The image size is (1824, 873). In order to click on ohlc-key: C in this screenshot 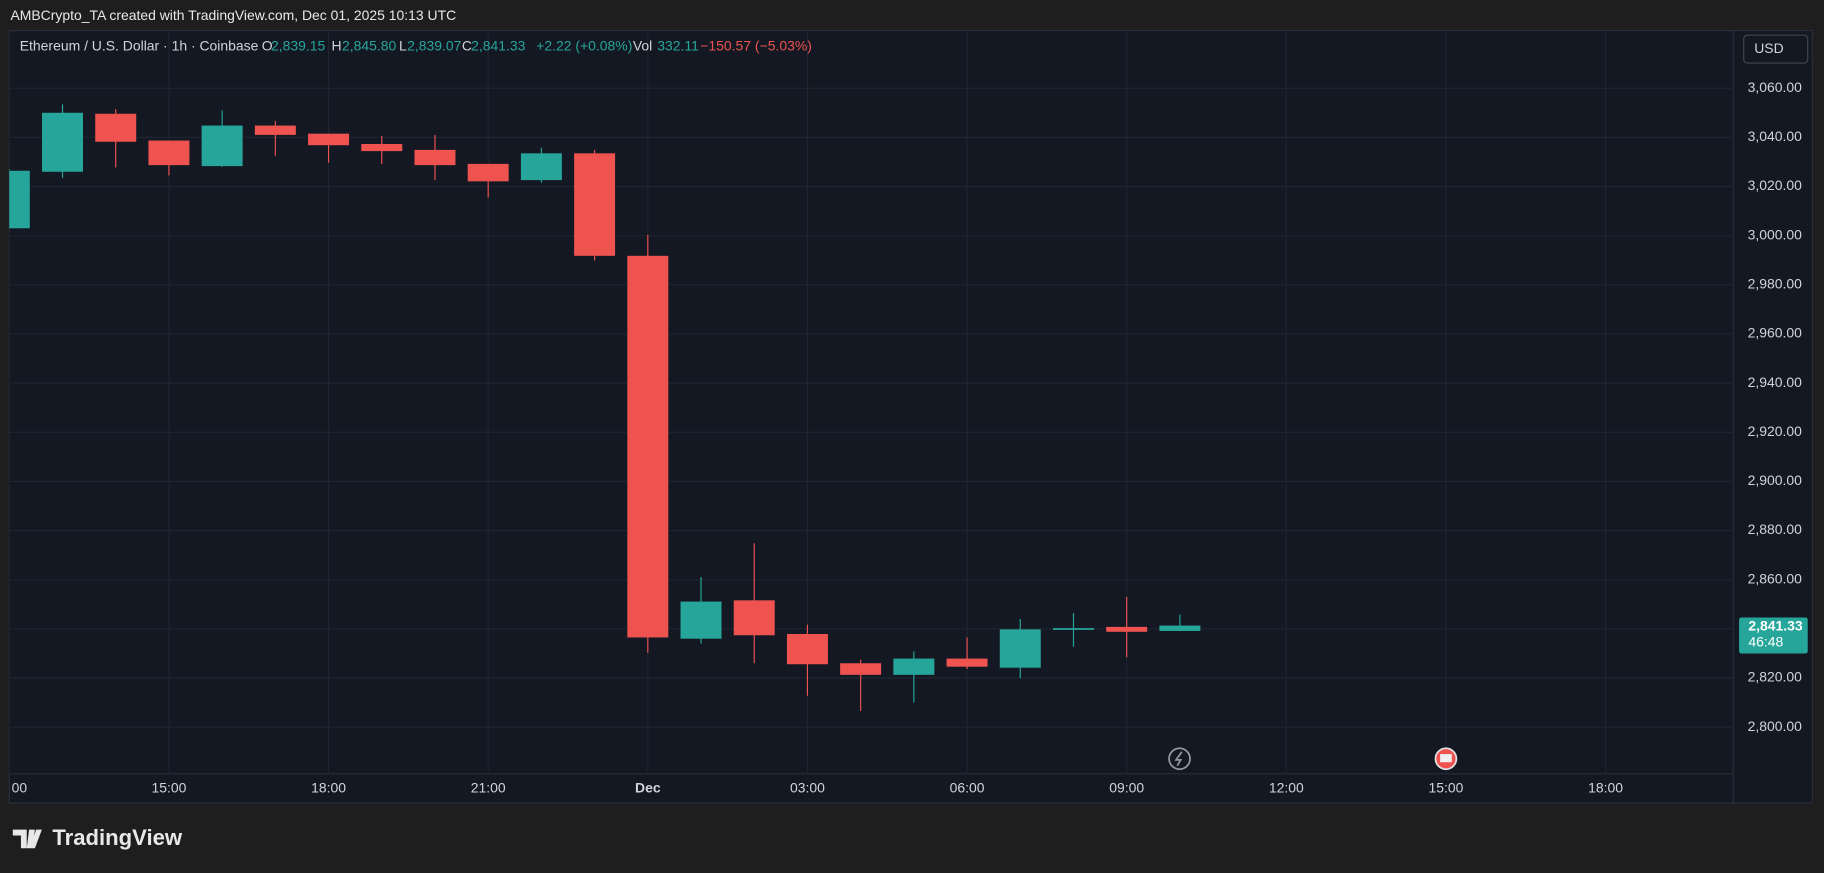, I will do `click(467, 45)`.